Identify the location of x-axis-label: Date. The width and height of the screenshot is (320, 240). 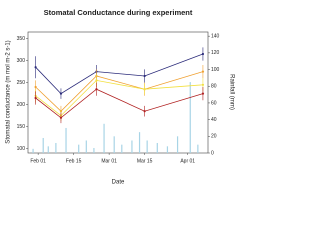
(118, 183).